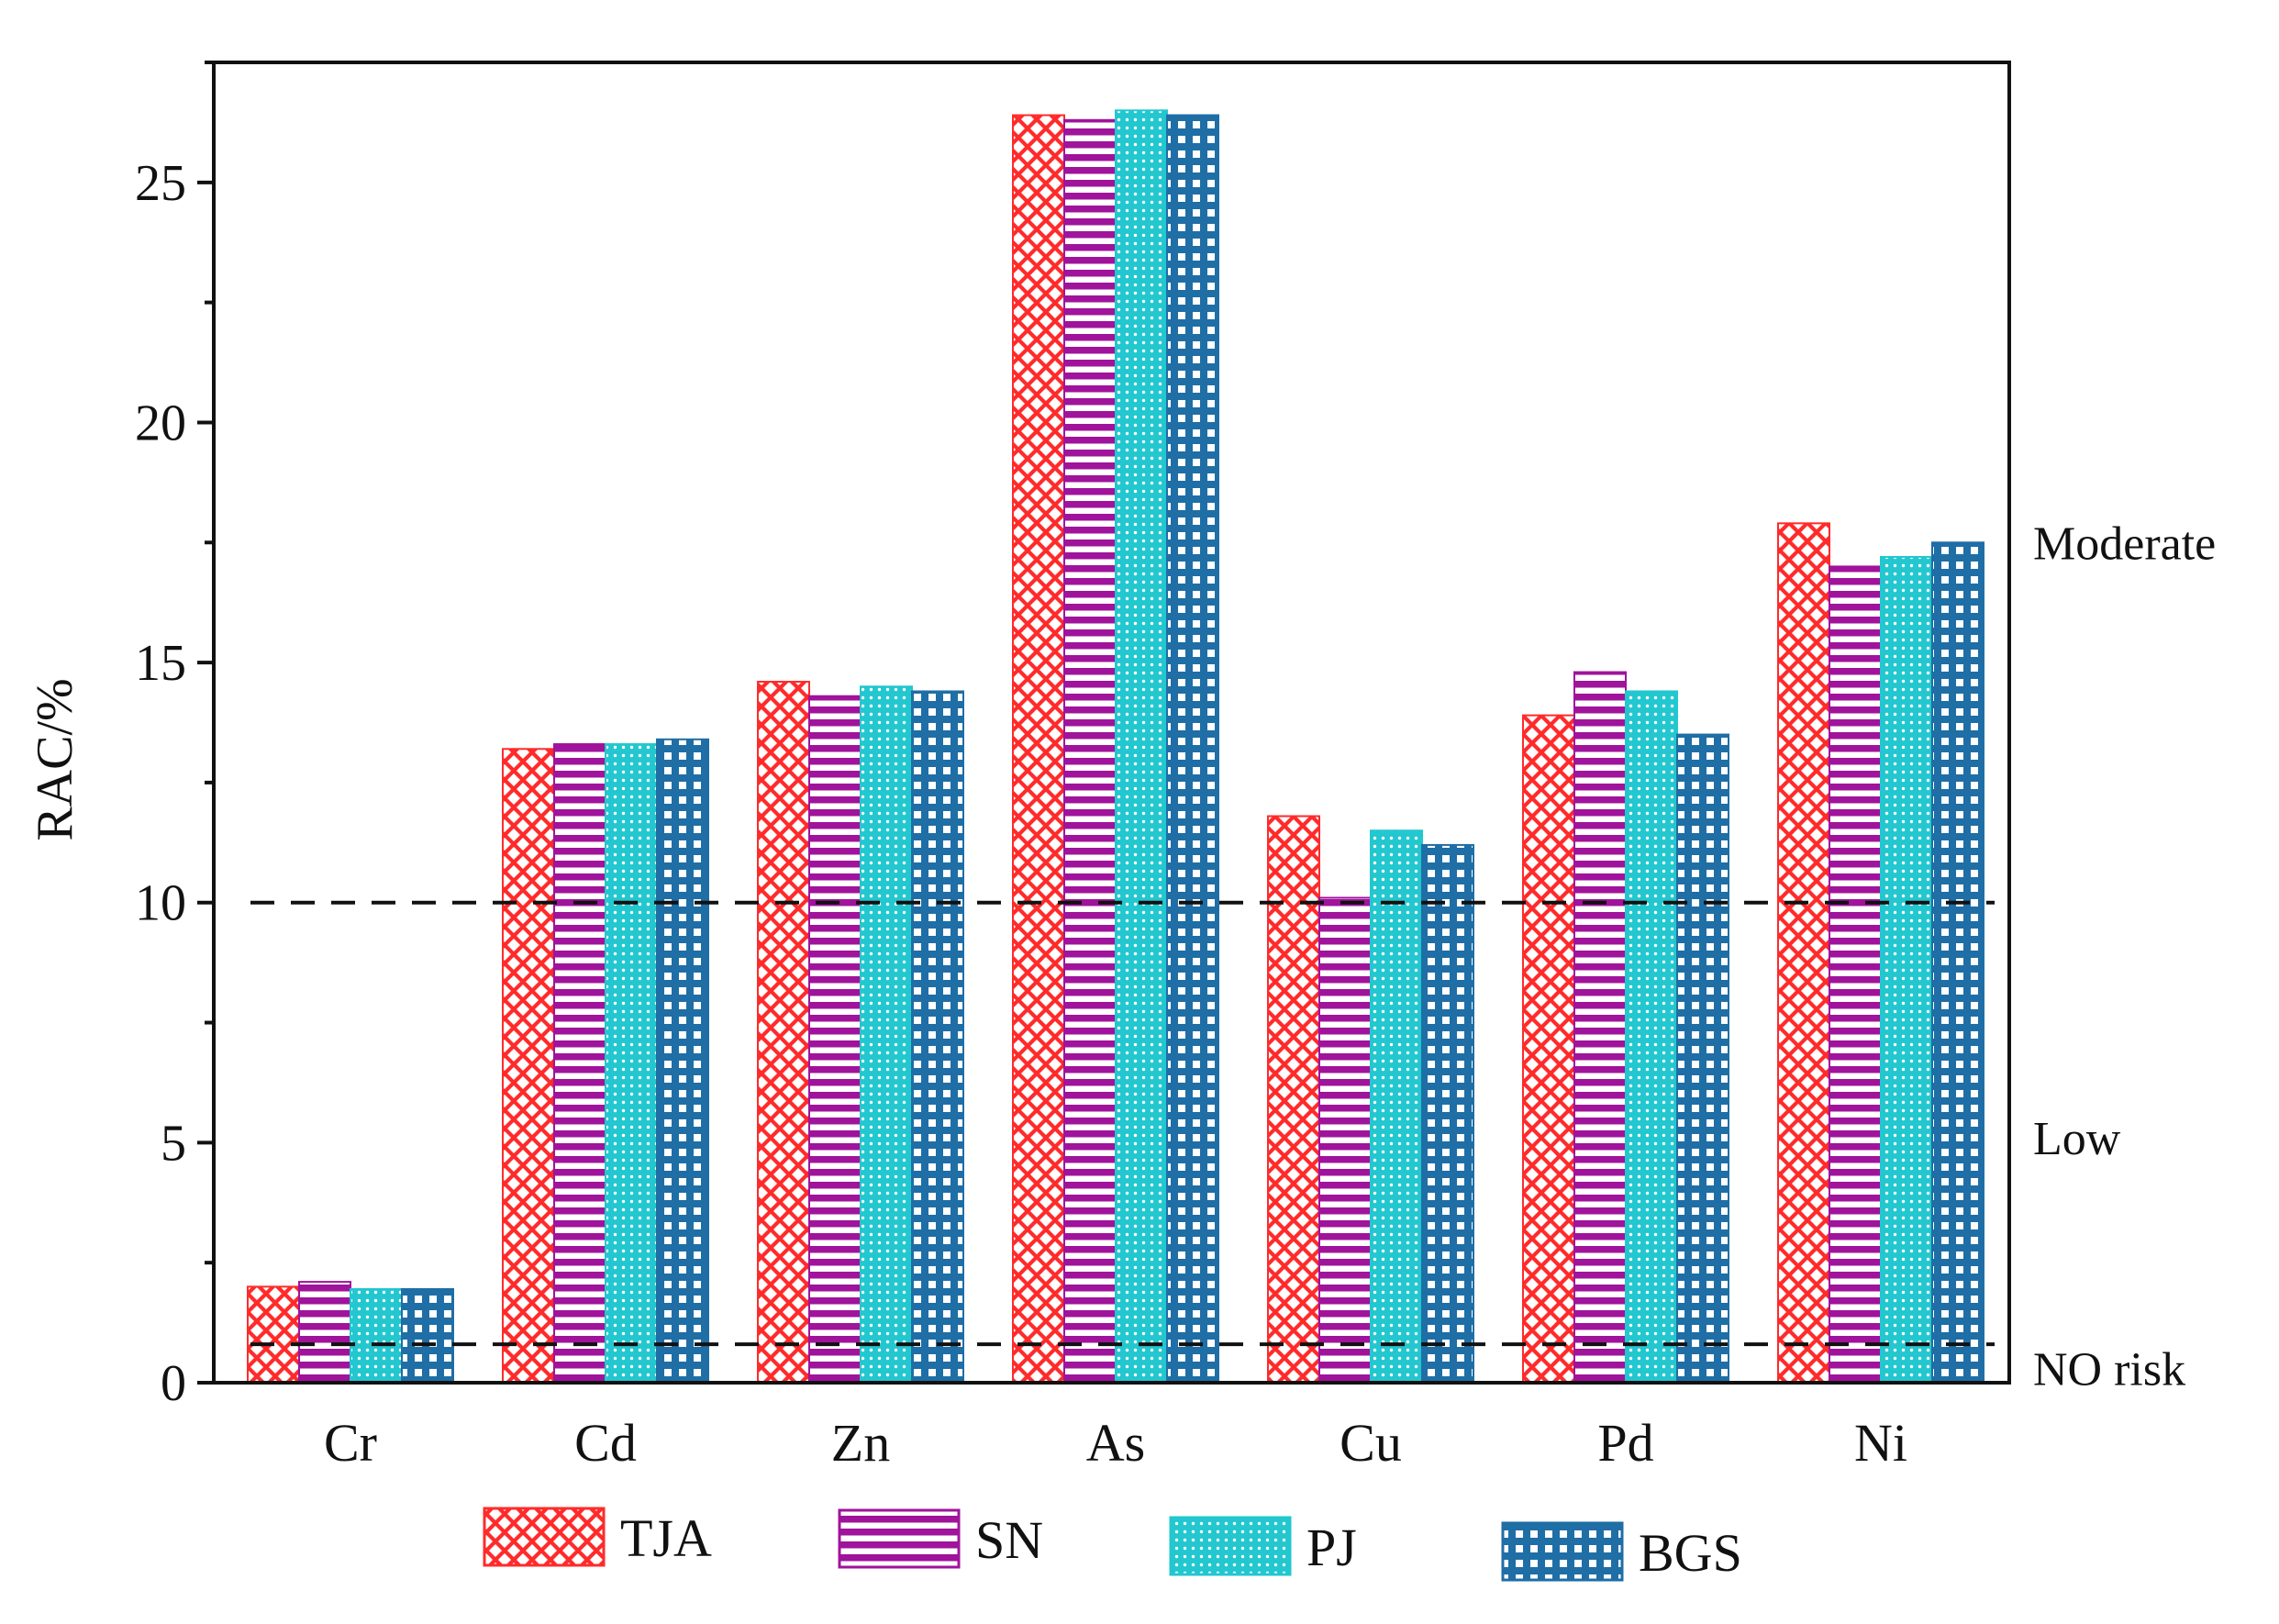 Image resolution: width=2279 pixels, height=1624 pixels. Describe the element at coordinates (666, 1538) in the screenshot. I see `legend-label-tja: TJA` at that location.